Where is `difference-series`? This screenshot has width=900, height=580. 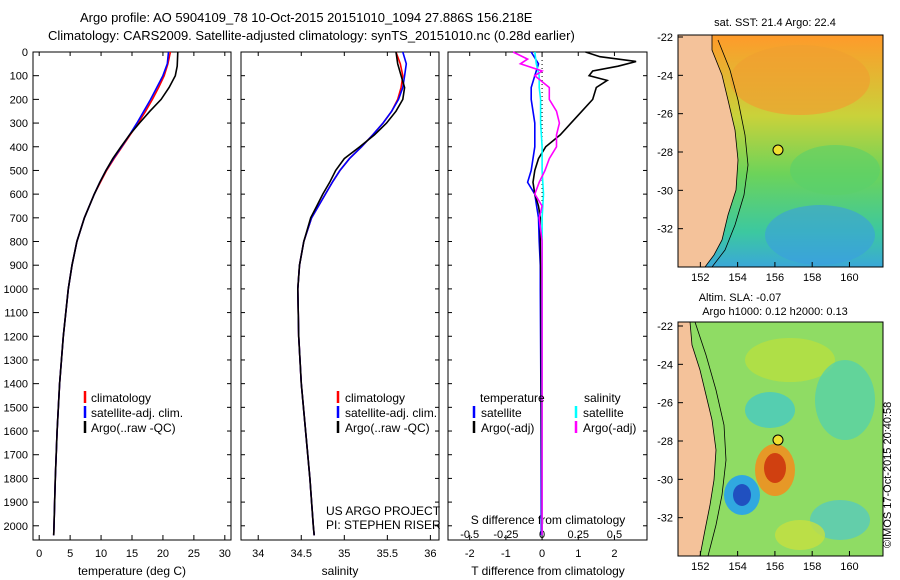
difference-series is located at coordinates (574, 295).